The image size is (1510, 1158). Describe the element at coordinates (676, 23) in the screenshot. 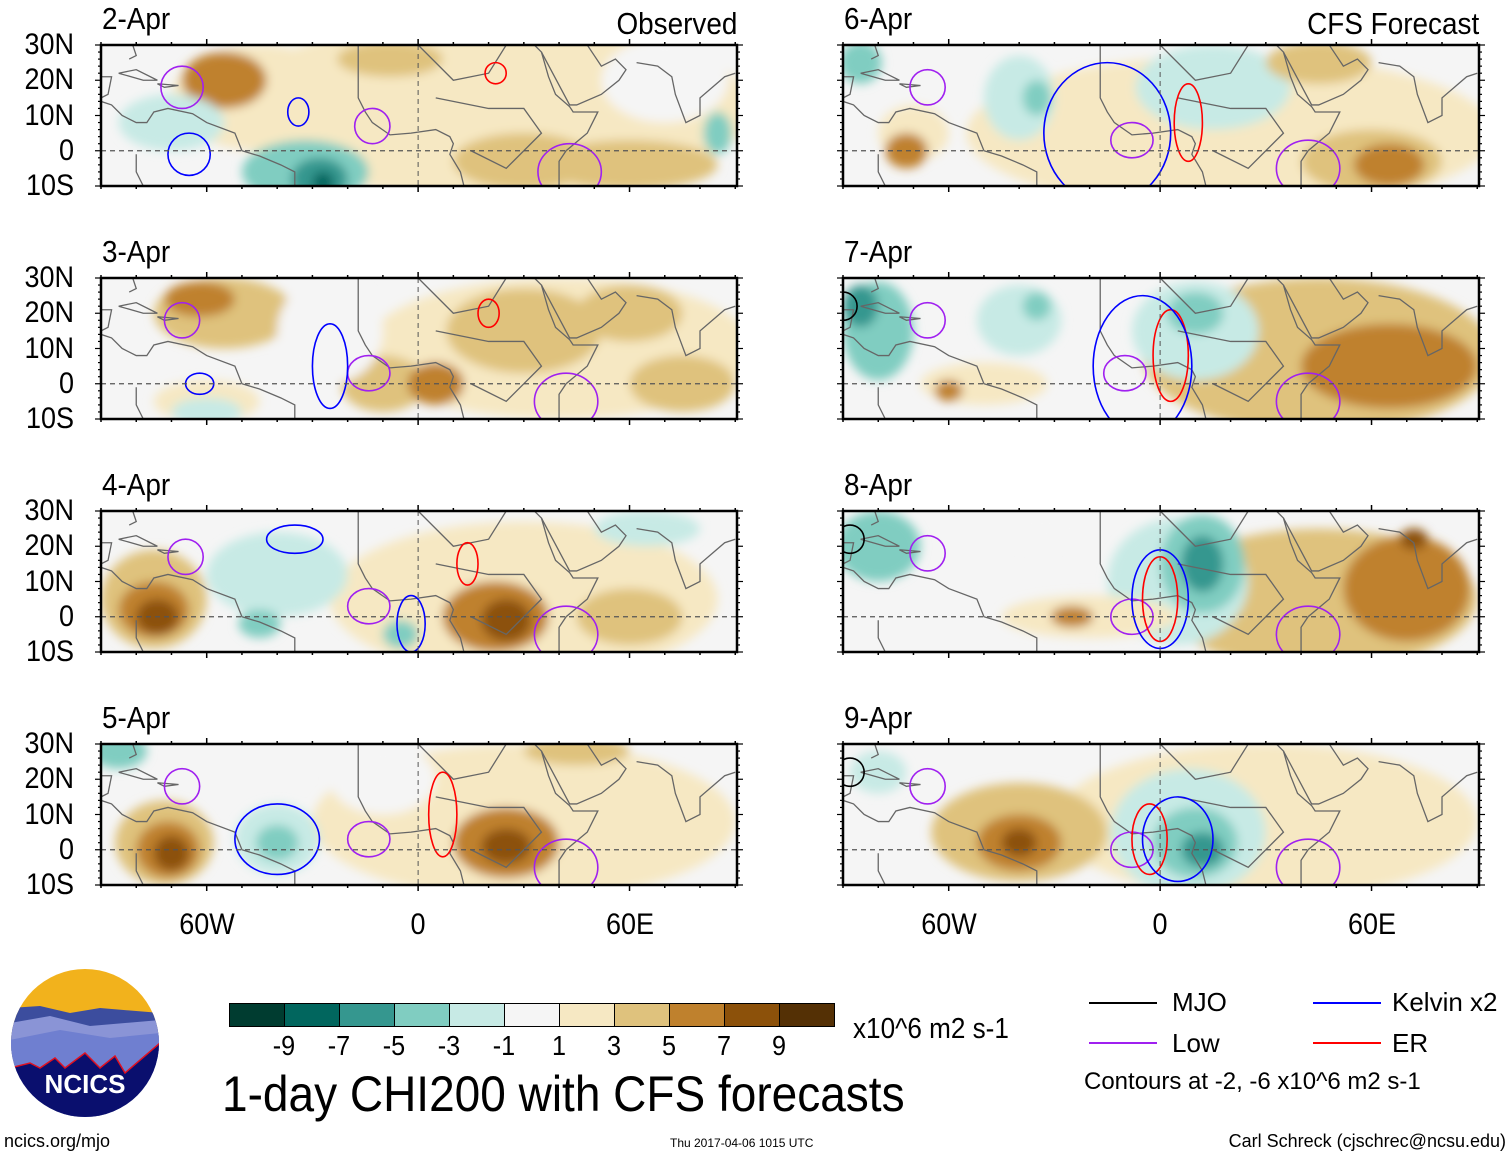

I see `observed-label: Observed` at that location.